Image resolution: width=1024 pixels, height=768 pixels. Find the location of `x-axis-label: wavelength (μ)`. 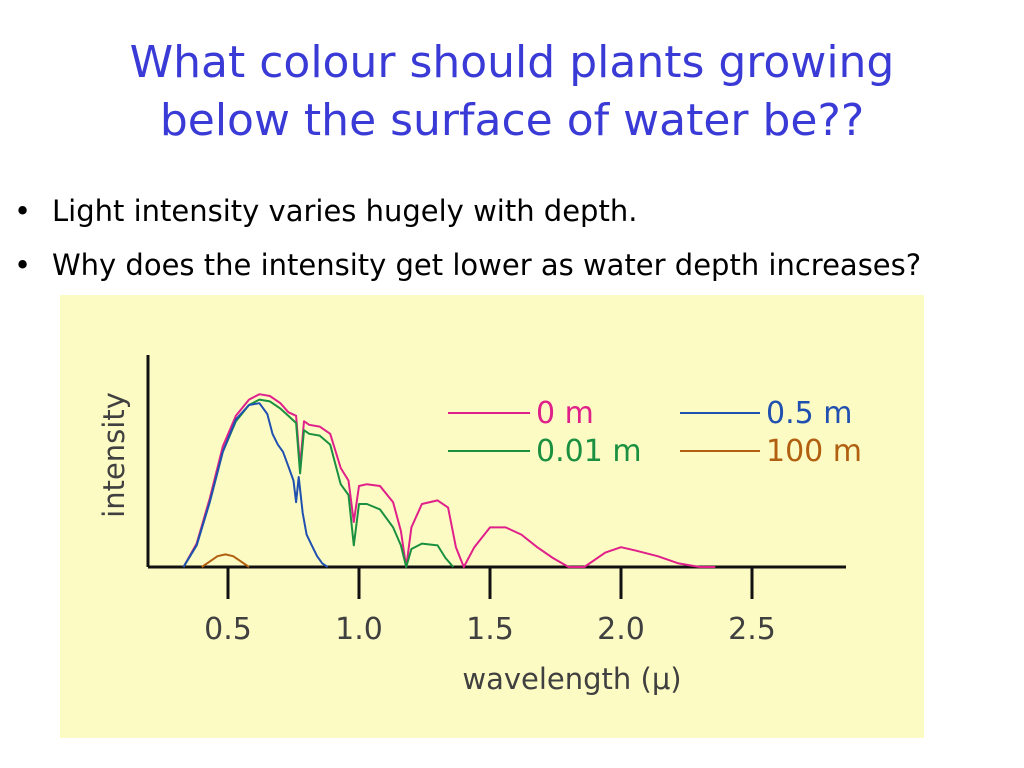

x-axis-label: wavelength (μ) is located at coordinates (571, 679).